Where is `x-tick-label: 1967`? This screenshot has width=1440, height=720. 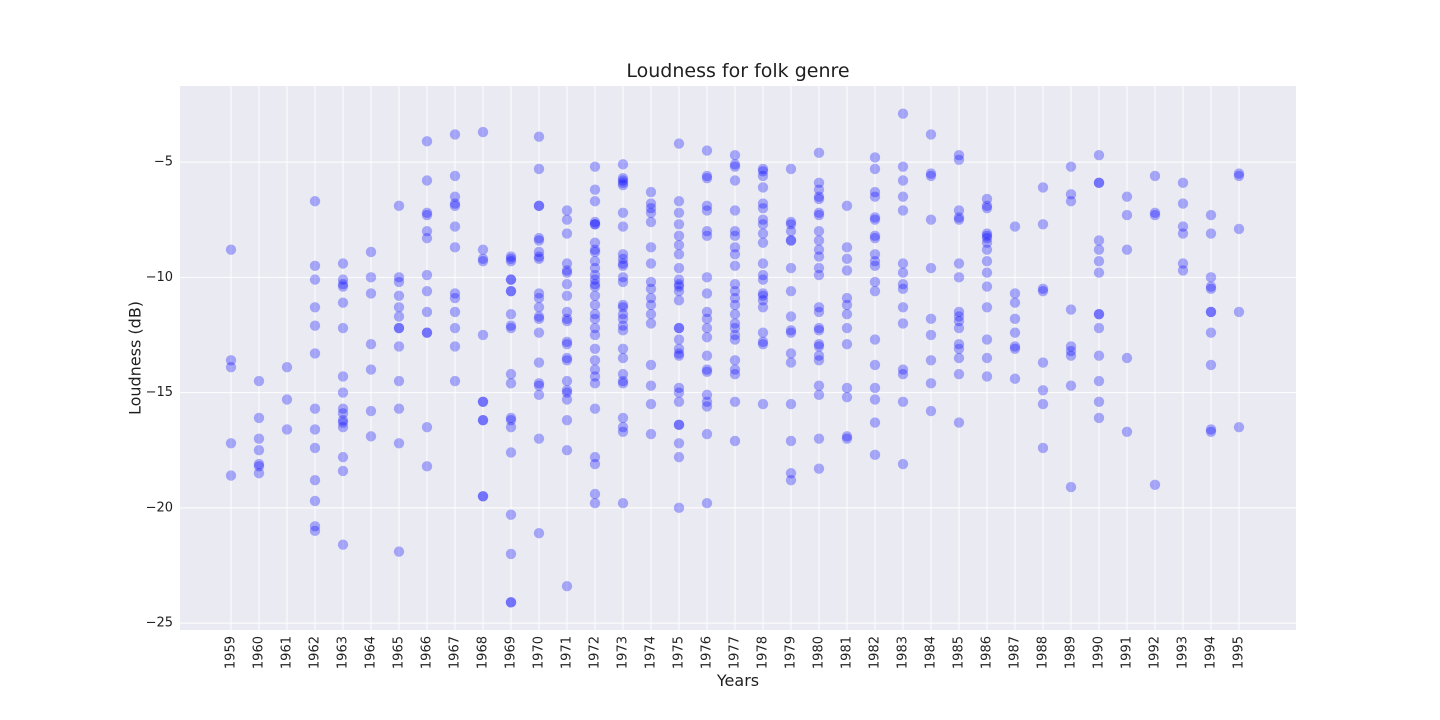
x-tick-label: 1967 is located at coordinates (455, 652).